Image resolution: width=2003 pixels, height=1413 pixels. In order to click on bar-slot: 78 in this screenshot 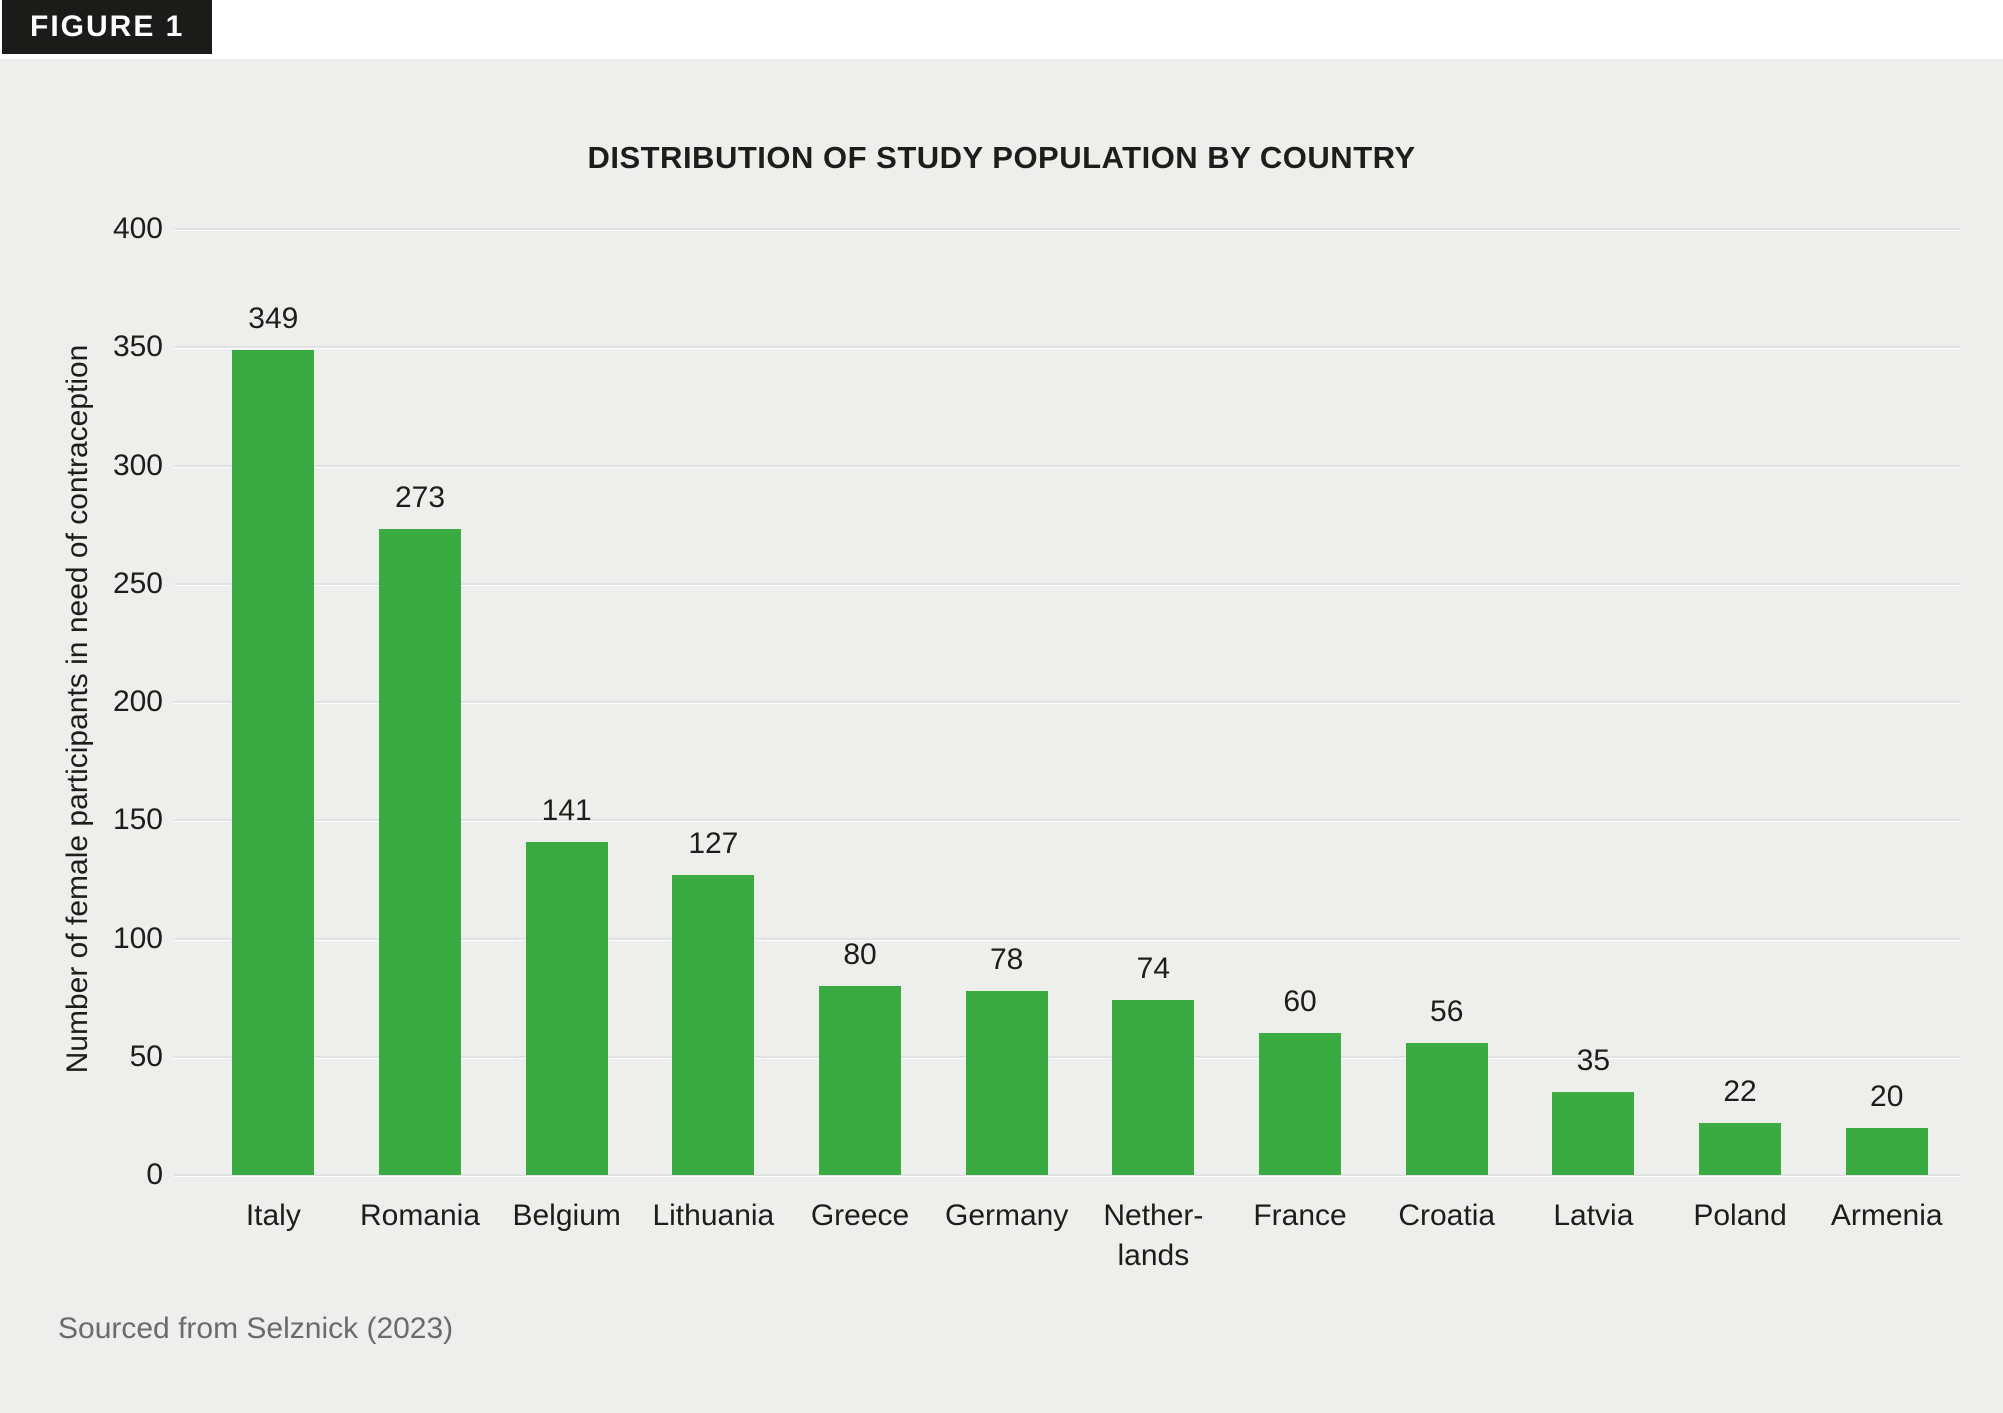, I will do `click(1006, 702)`.